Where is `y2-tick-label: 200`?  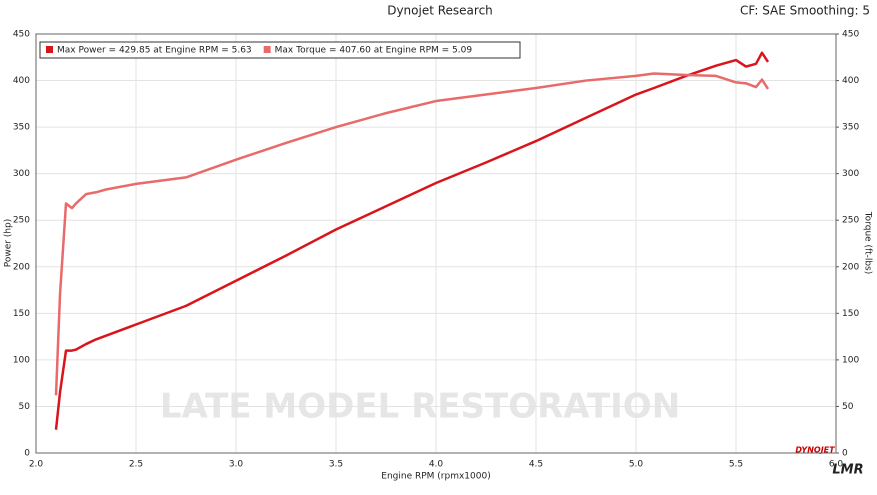
y2-tick-label: 200 is located at coordinates (850, 267).